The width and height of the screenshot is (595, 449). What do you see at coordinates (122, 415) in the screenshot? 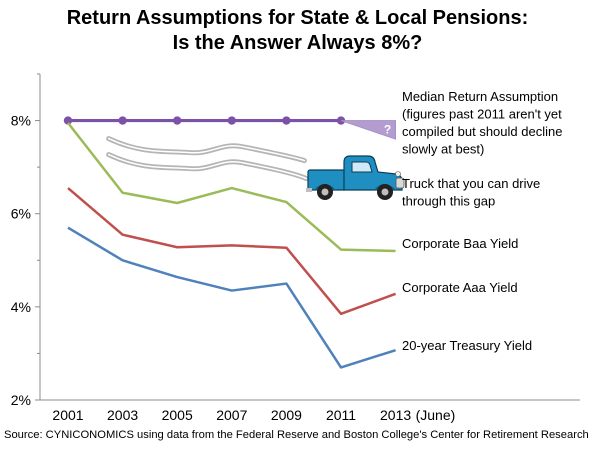
I see `x-tick-label: 2003` at bounding box center [122, 415].